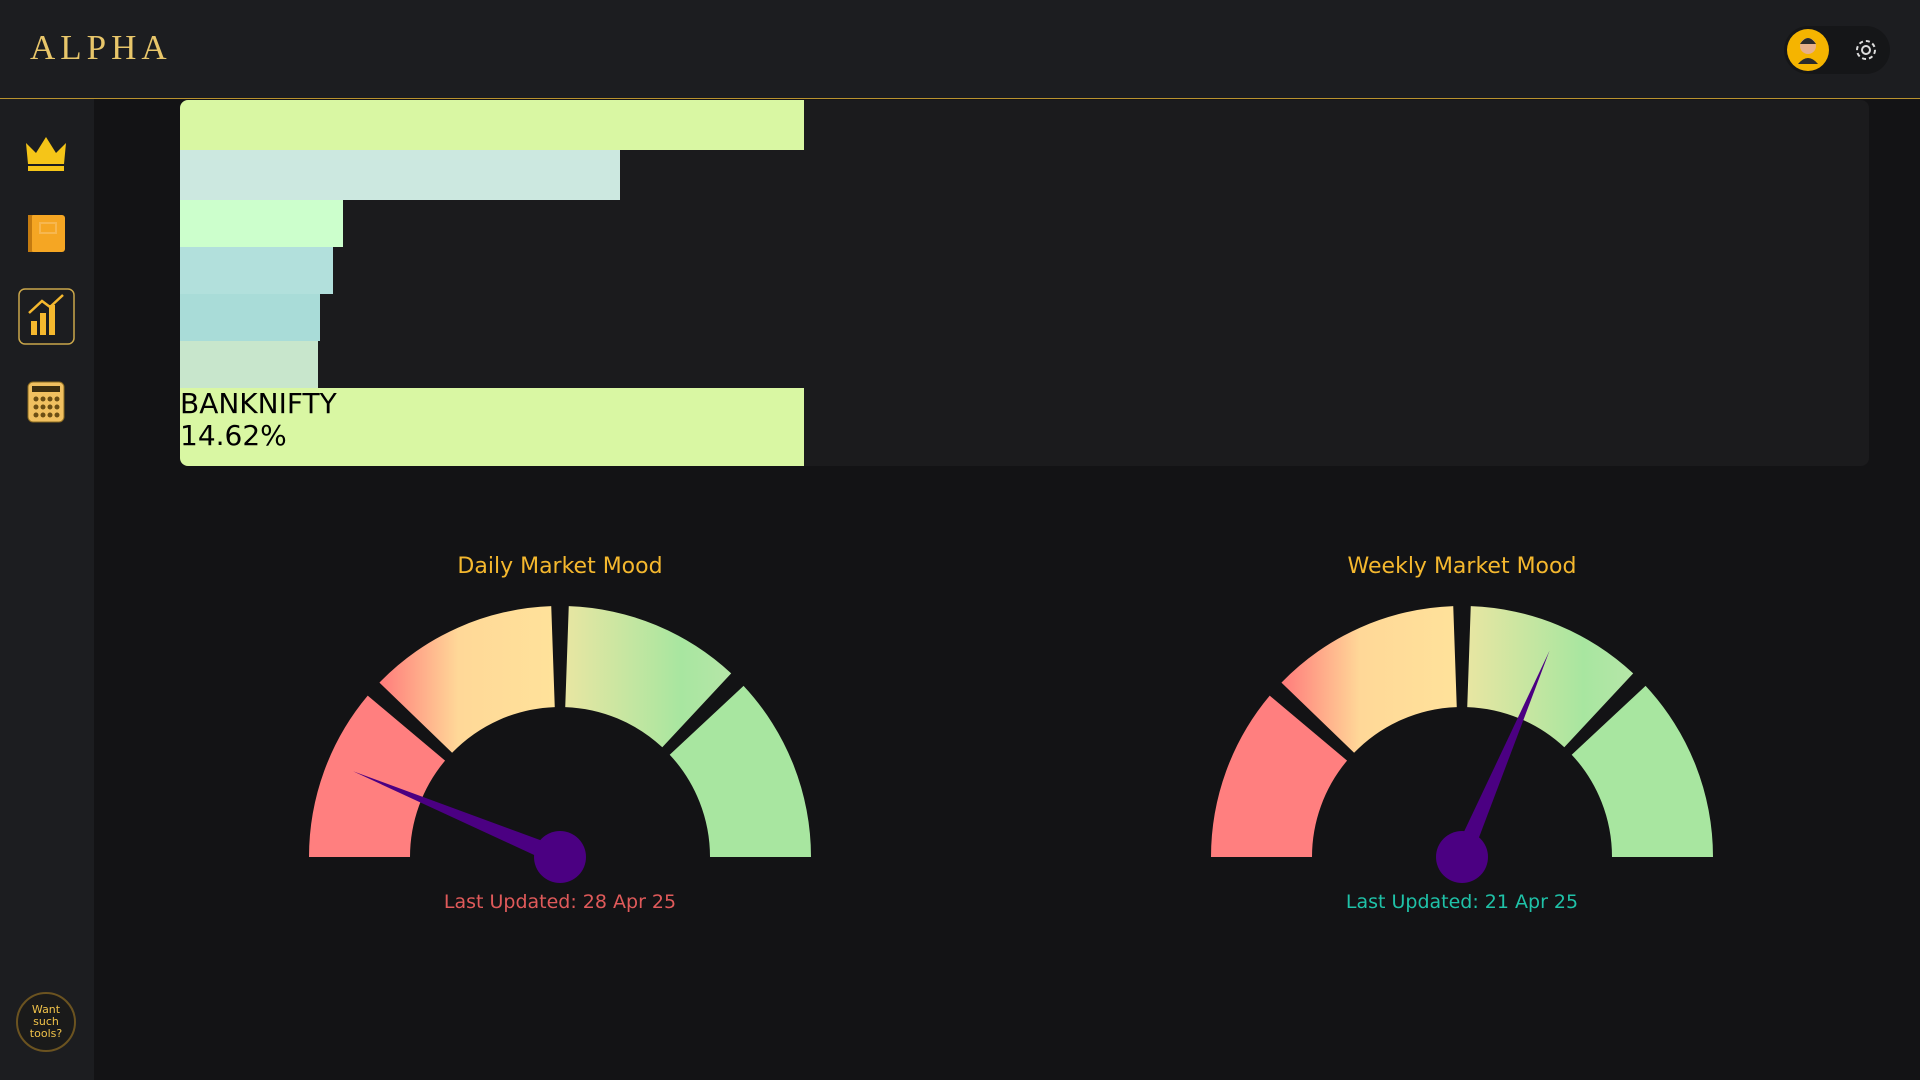 The height and width of the screenshot is (1080, 1920). Describe the element at coordinates (46, 1022) in the screenshot. I see `cta-button: Want such tools?` at that location.